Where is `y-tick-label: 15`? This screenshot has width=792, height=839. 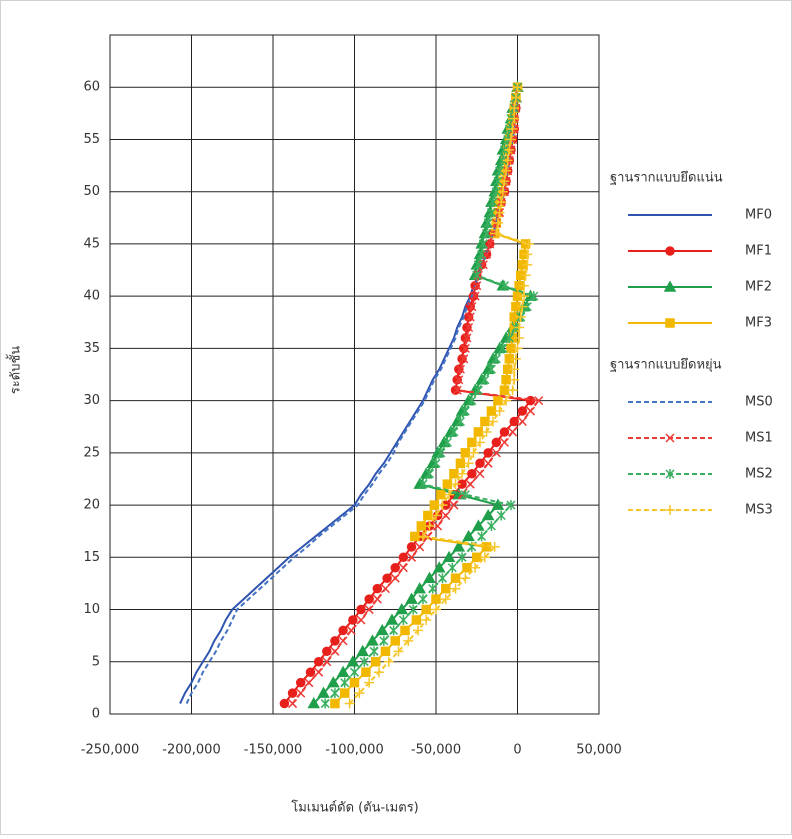
y-tick-label: 15 is located at coordinates (91, 557).